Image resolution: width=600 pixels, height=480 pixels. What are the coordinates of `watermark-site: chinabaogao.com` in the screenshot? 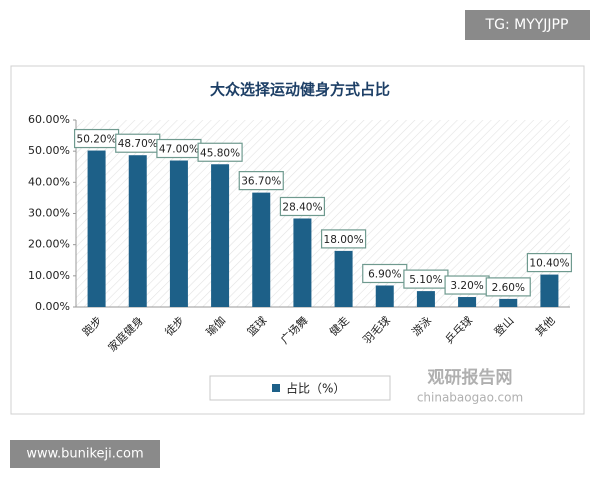 It's located at (470, 398).